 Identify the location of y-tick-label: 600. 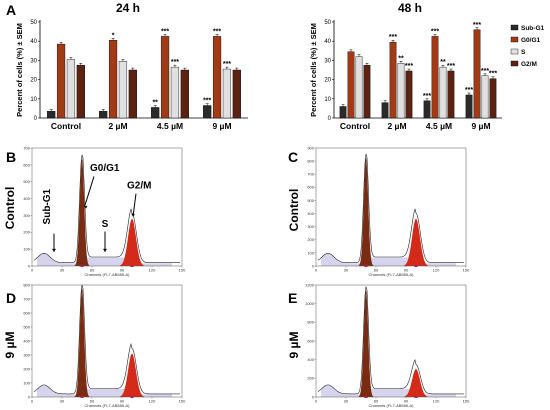
(26, 312).